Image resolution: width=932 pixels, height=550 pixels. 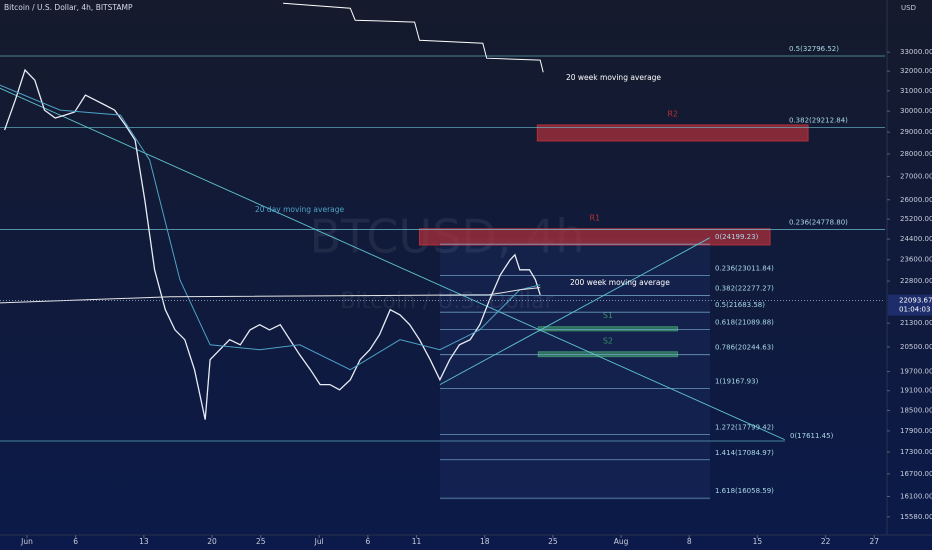 What do you see at coordinates (613, 77) in the screenshot?
I see `series-annotation: 20 week moving average` at bounding box center [613, 77].